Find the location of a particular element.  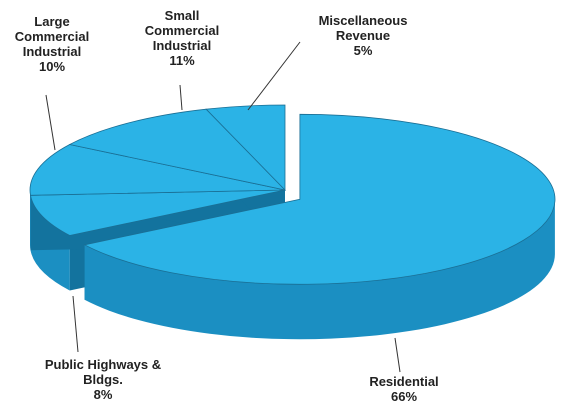

category-label: Public Highways & Bldgs. is located at coordinates (103, 372).